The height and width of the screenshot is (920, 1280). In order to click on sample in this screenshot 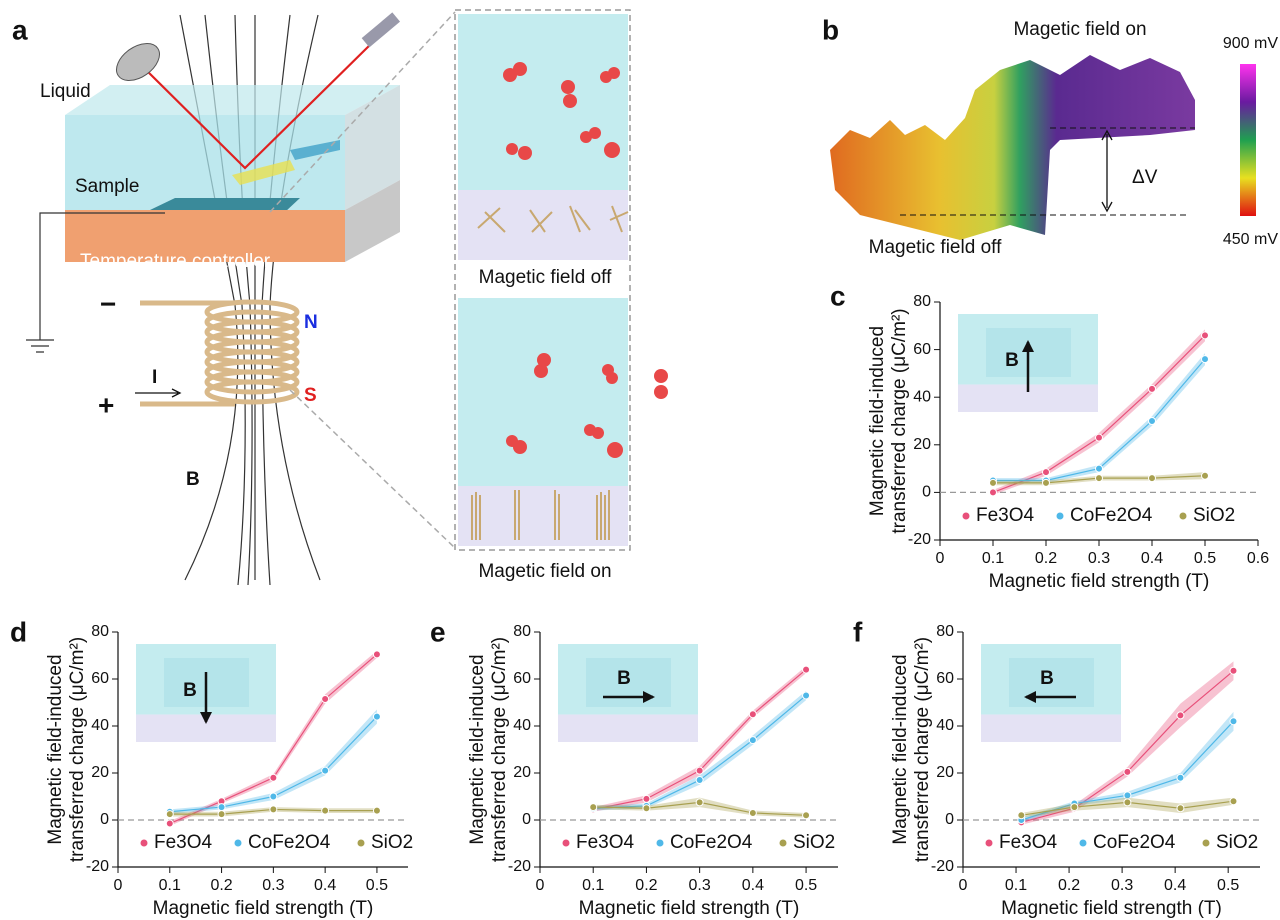, I will do `click(225, 205)`.